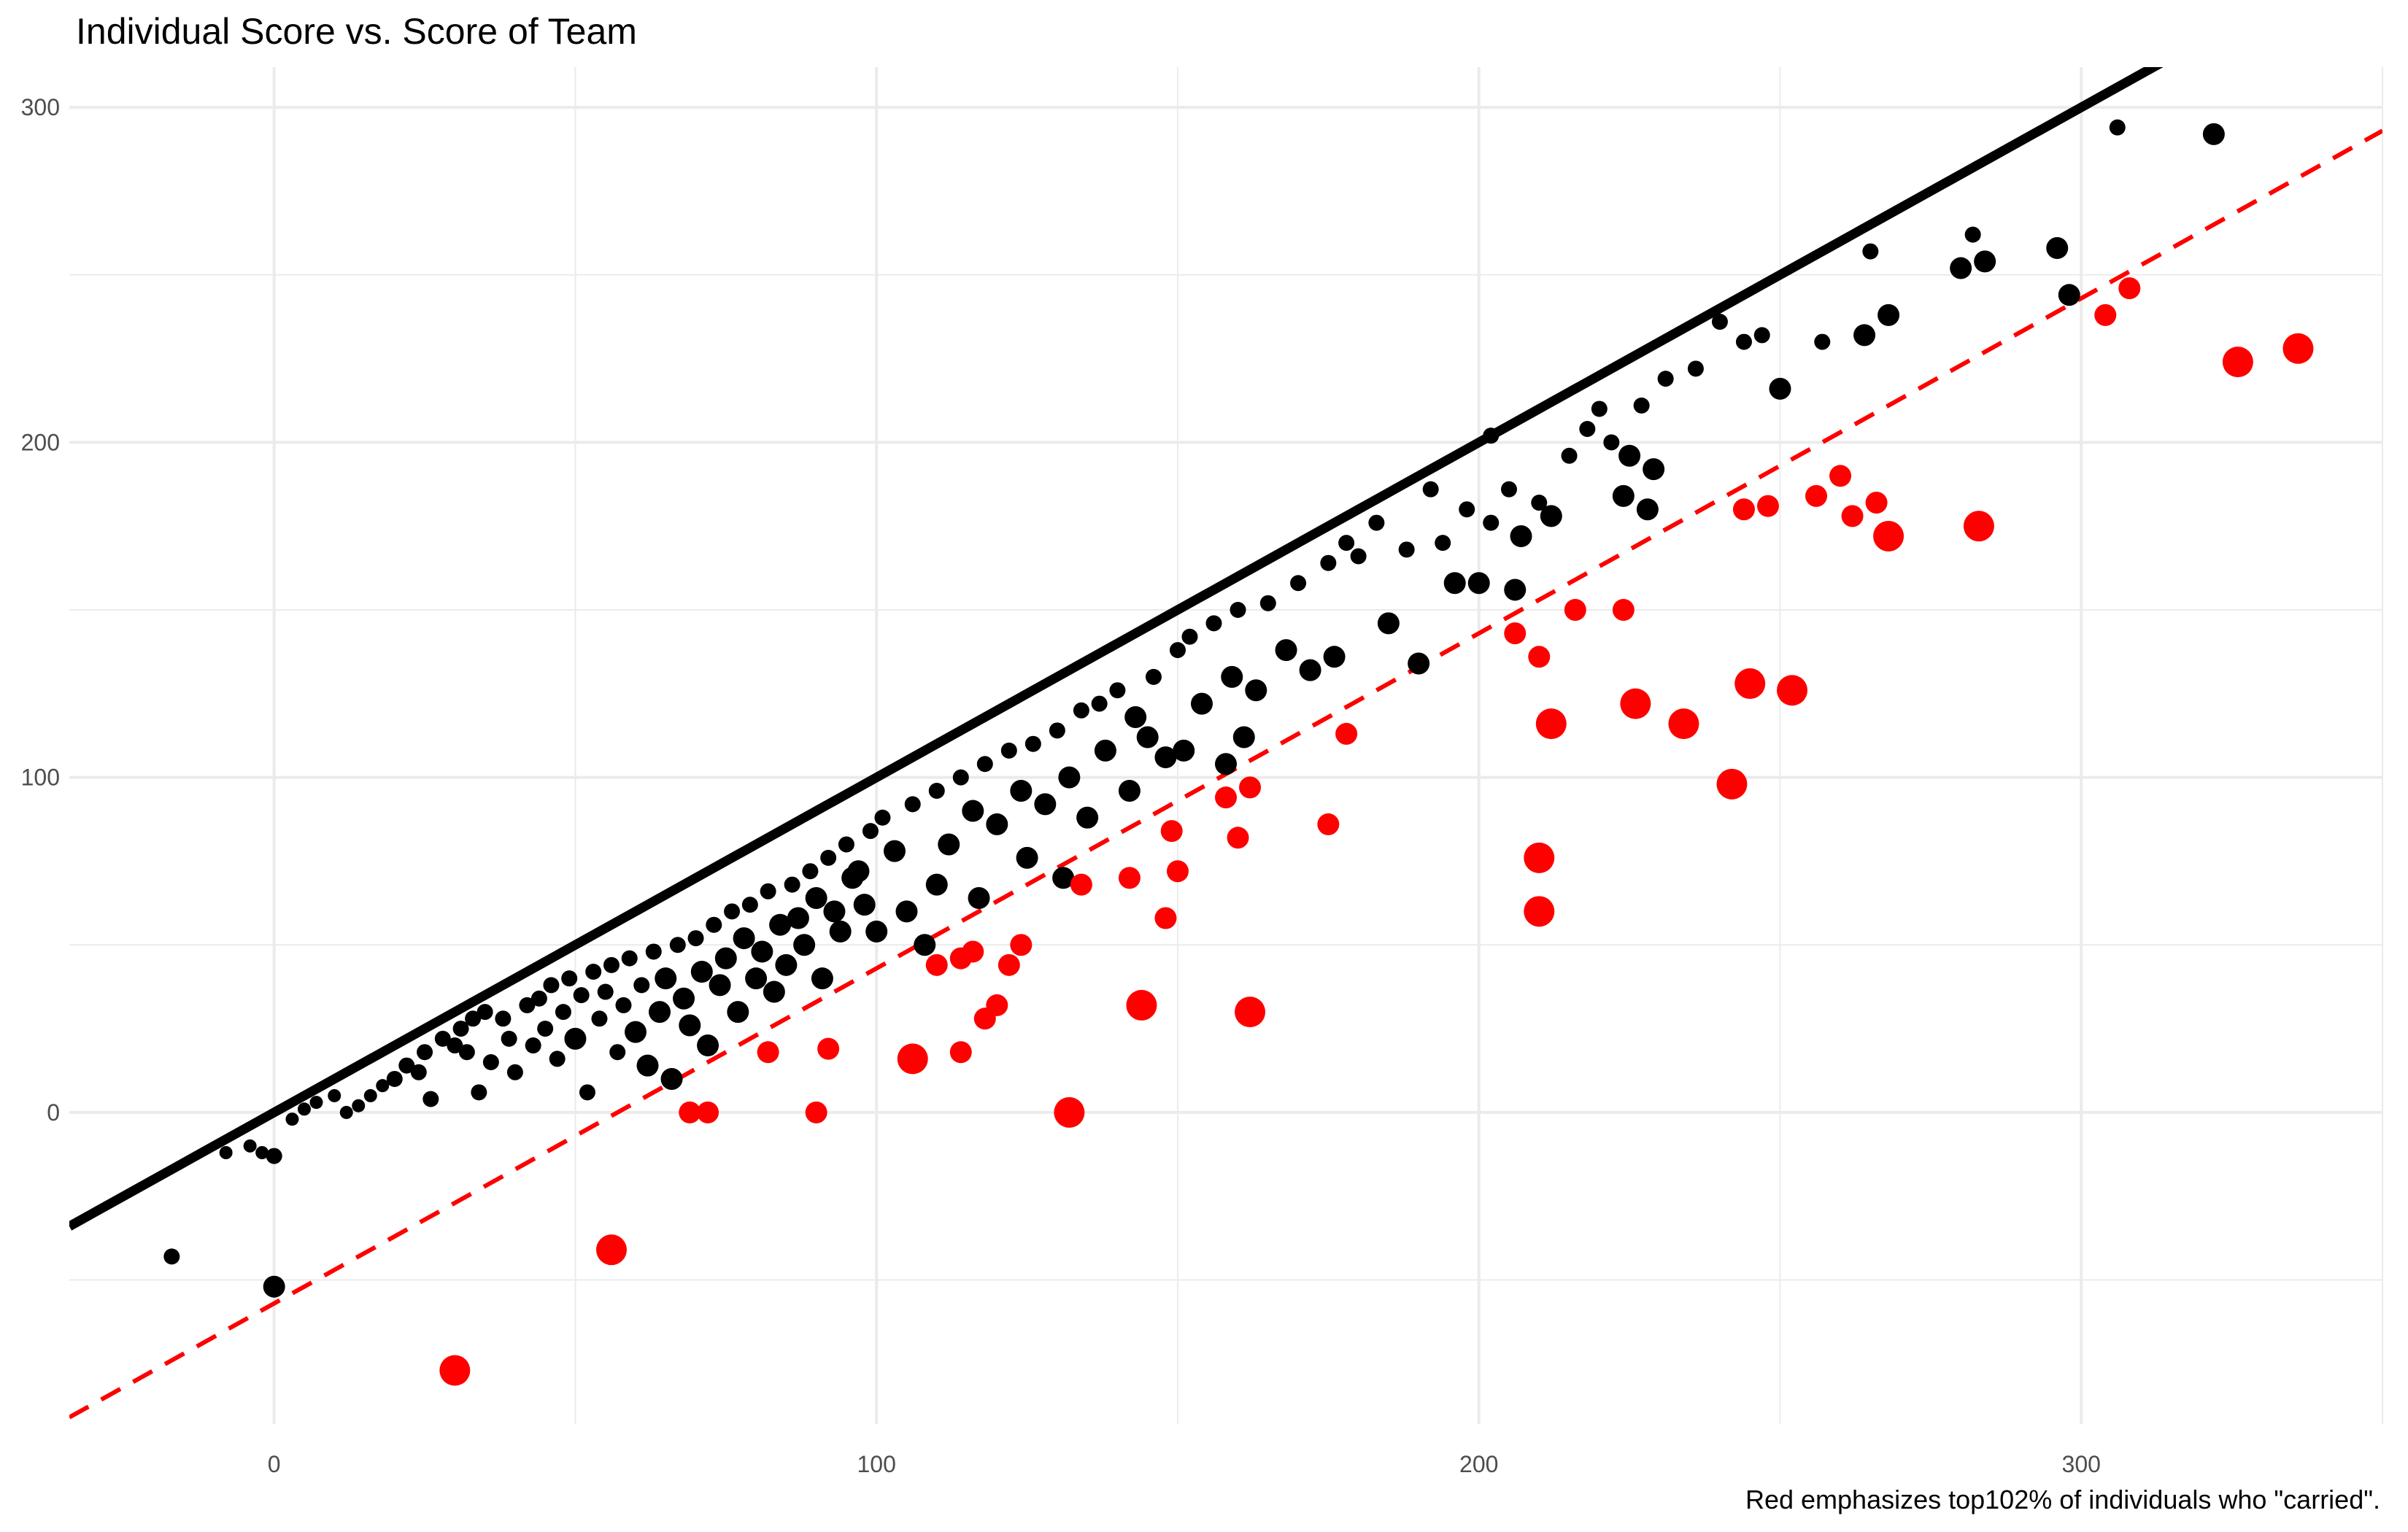 The image size is (2408, 1532). What do you see at coordinates (40, 778) in the screenshot?
I see `y-tick-label: 100` at bounding box center [40, 778].